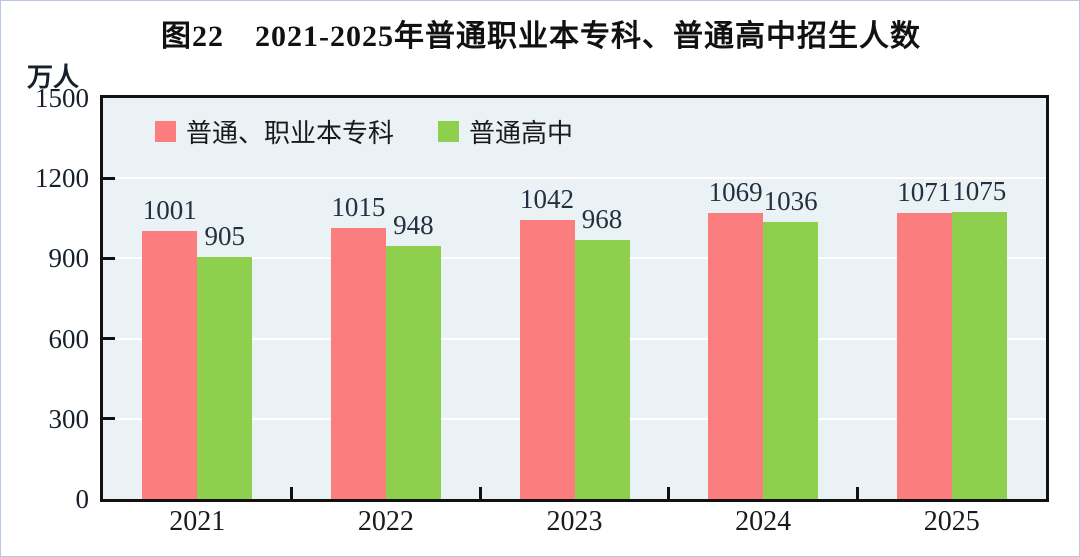  What do you see at coordinates (979, 190) in the screenshot?
I see `bar-value-label: 1075` at bounding box center [979, 190].